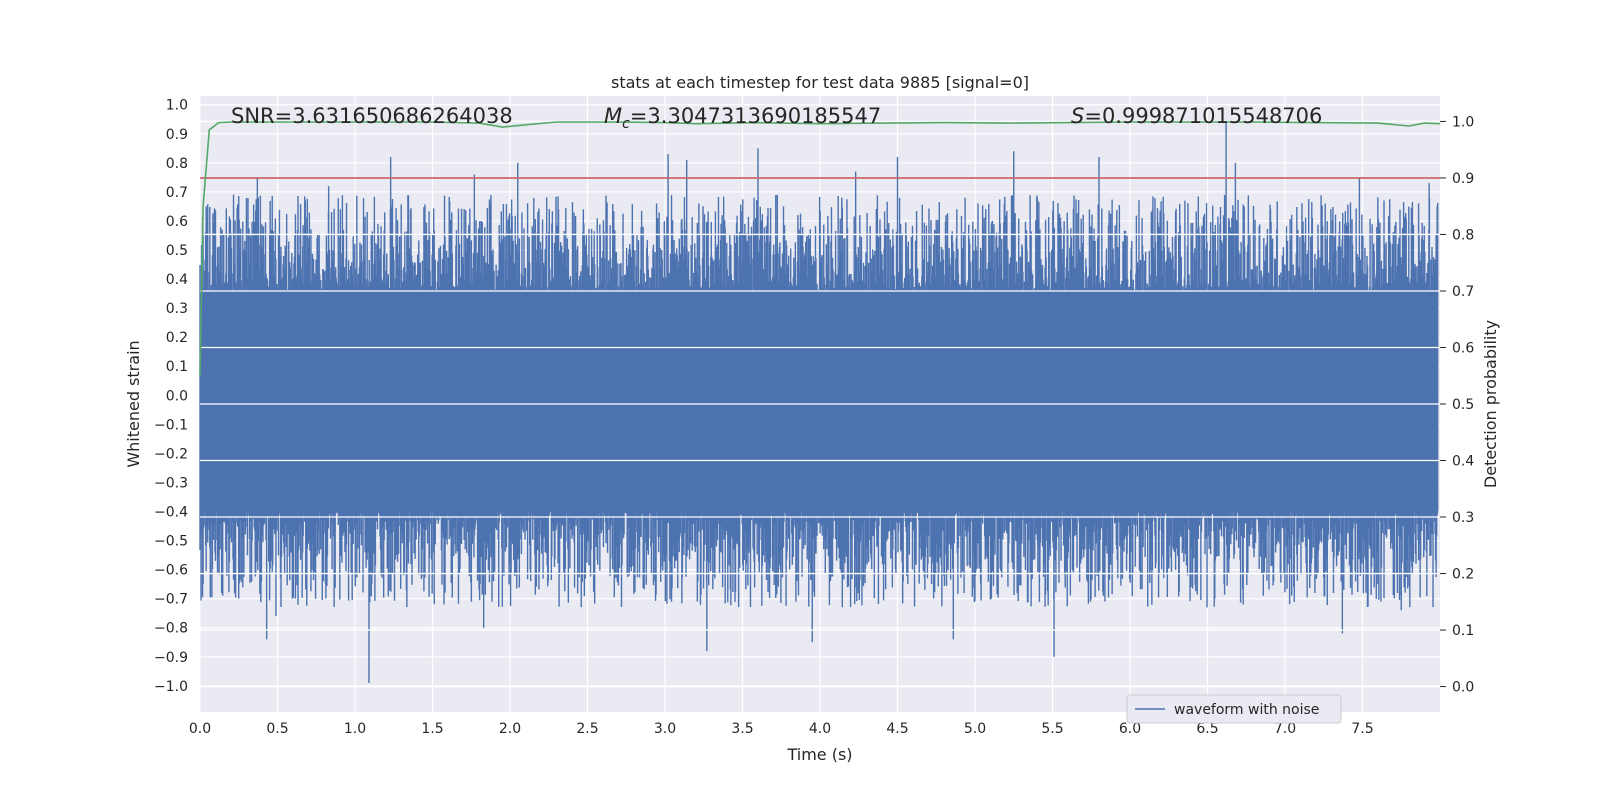 This screenshot has width=1600, height=800. Describe the element at coordinates (177, 106) in the screenshot. I see `y-tick-label: 1.0` at that location.